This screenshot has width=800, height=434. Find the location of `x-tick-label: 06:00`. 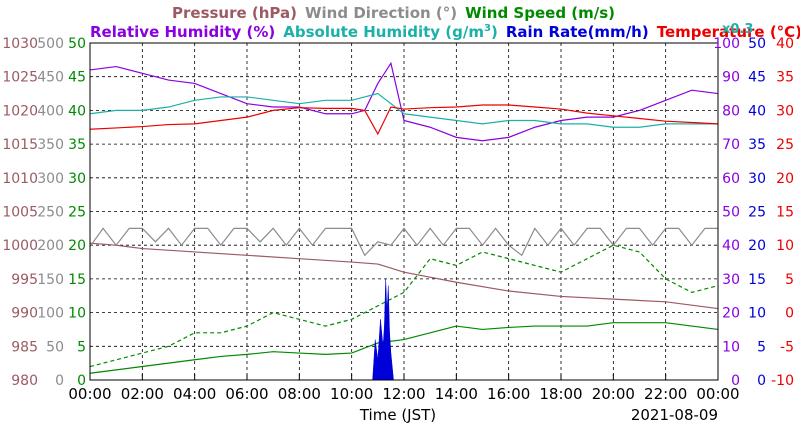

x-tick-label: 06:00 is located at coordinates (246, 394).